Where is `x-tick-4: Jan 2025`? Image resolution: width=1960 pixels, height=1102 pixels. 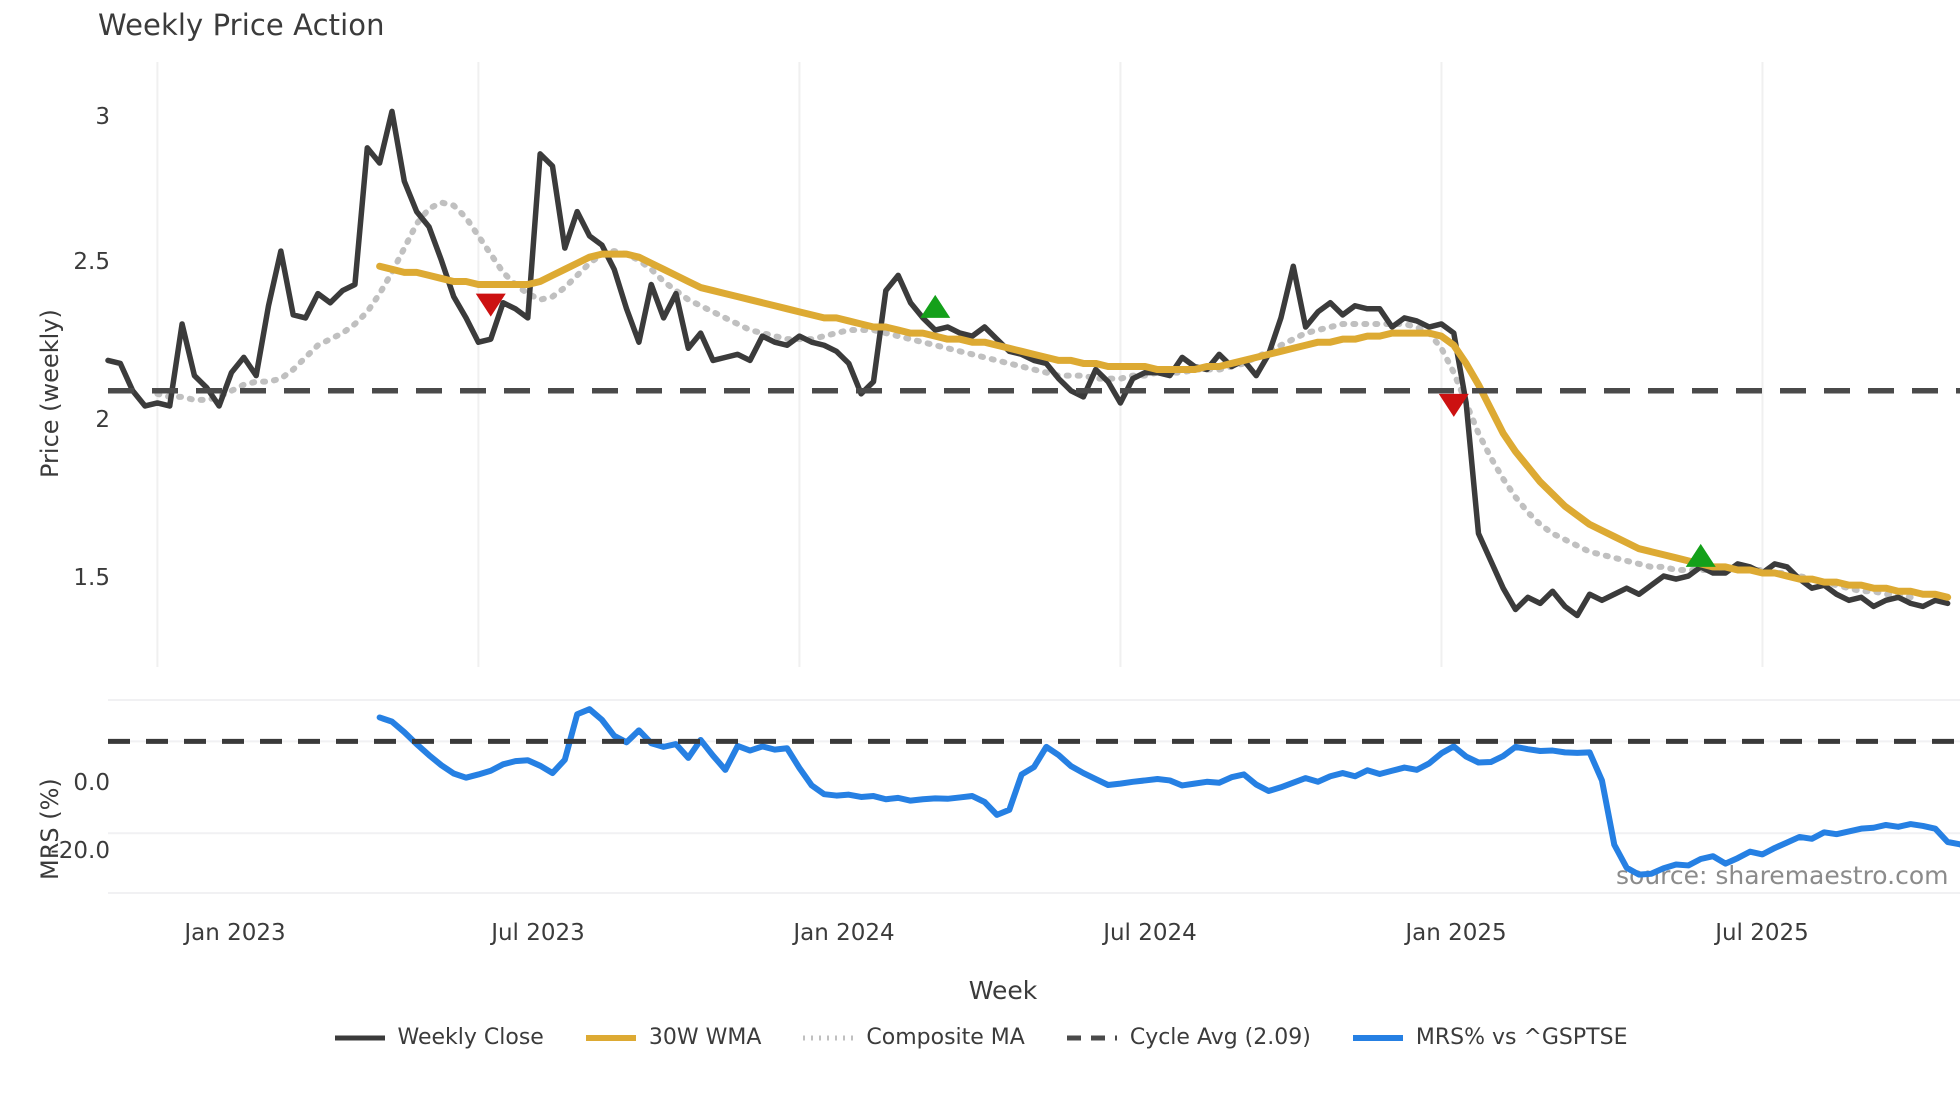 x-tick-4: Jan 2025 is located at coordinates (1456, 933).